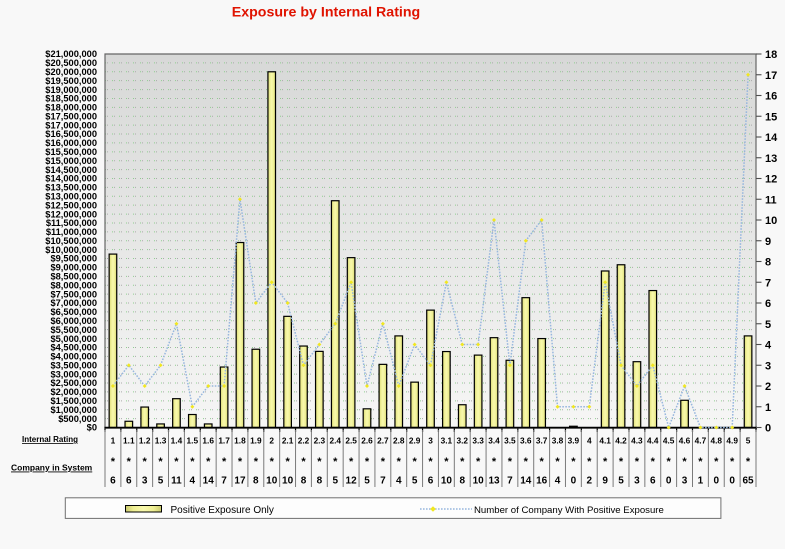  Describe the element at coordinates (621, 441) in the screenshot. I see `svg-text: 4.2` at that location.